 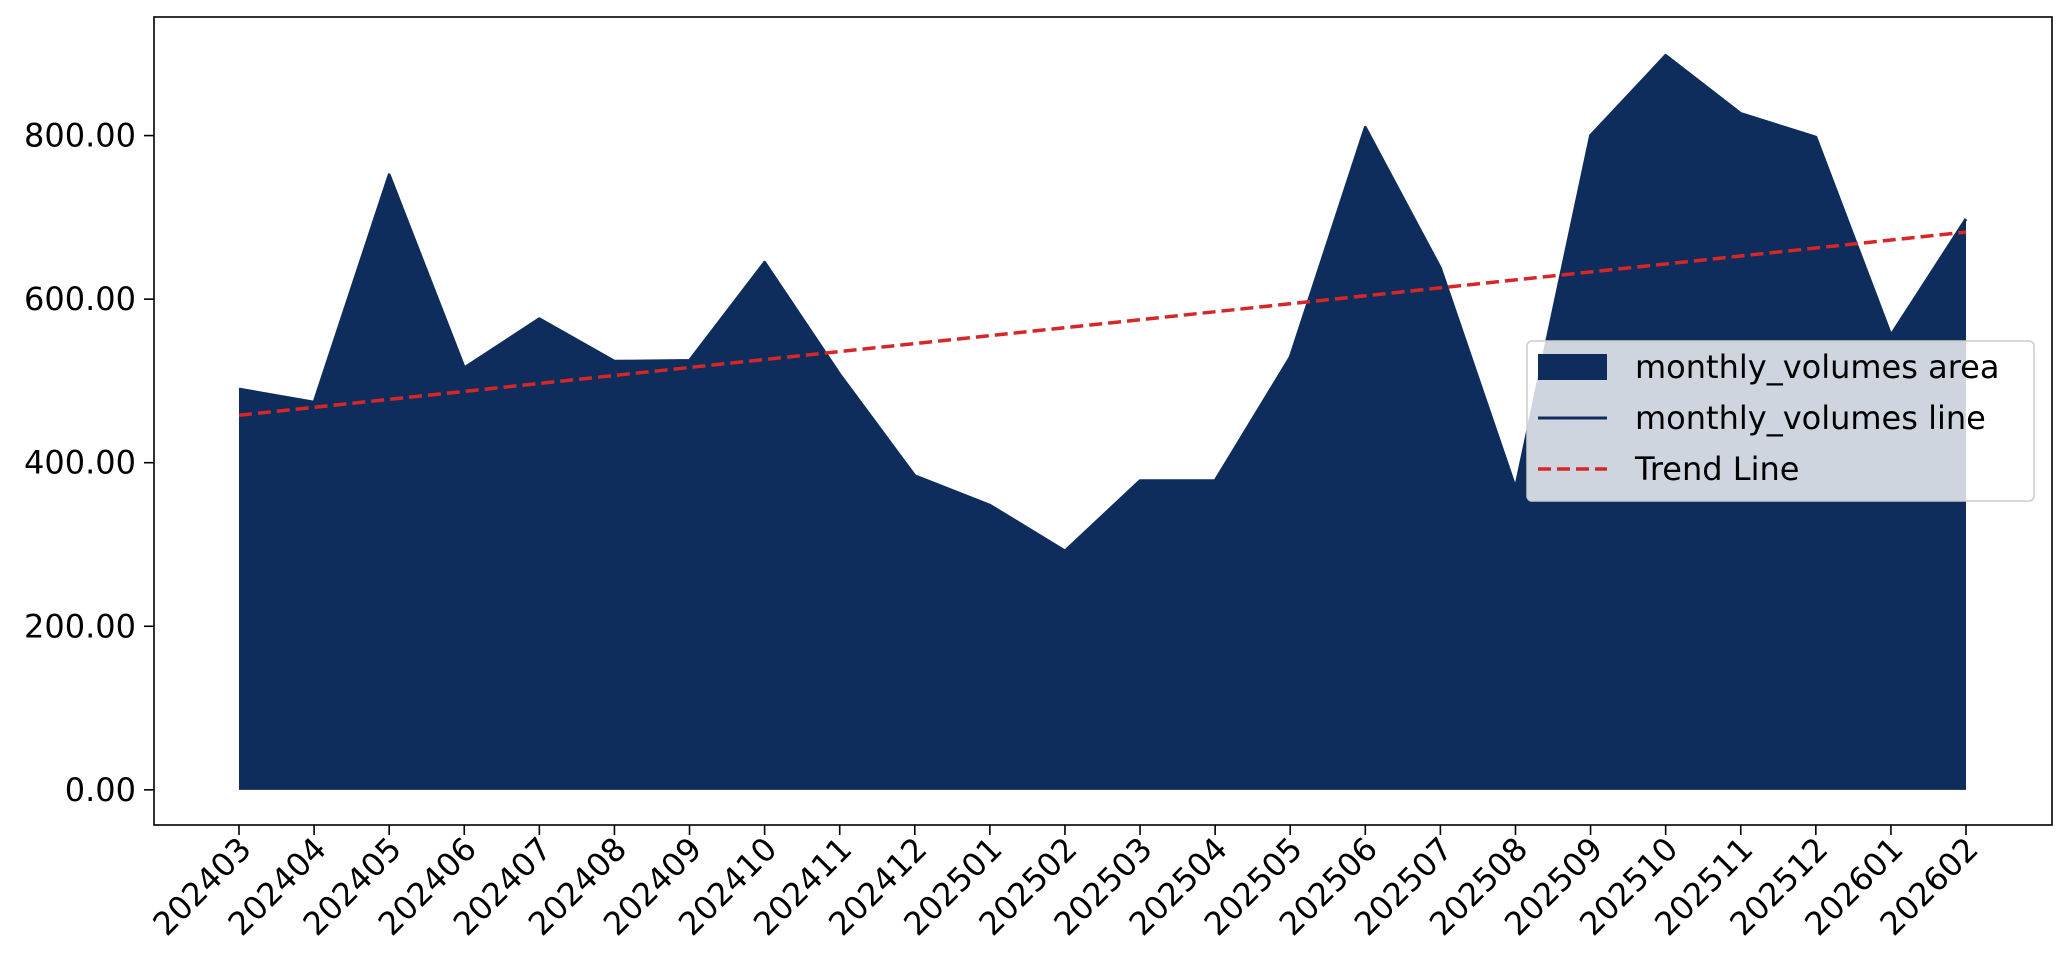 I want to click on y-tick-label: 400.00, so click(x=80, y=463).